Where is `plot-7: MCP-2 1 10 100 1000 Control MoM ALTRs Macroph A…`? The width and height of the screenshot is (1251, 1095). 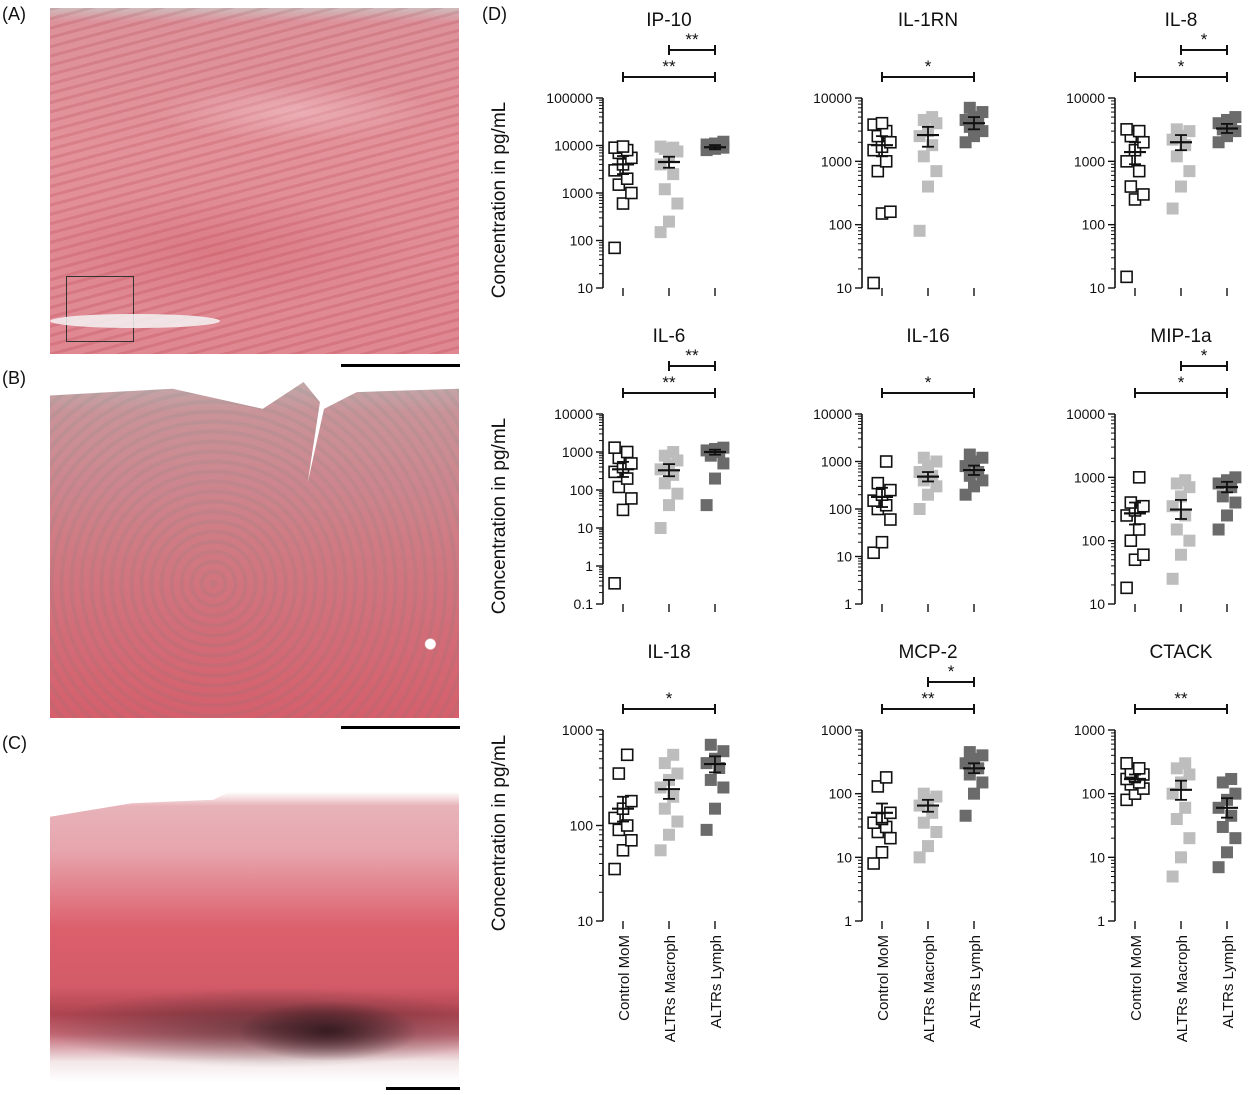
plot-7: MCP-2 1 10 100 1000 Control MoM ALTRs Macroph A… is located at coordinates (905, 842).